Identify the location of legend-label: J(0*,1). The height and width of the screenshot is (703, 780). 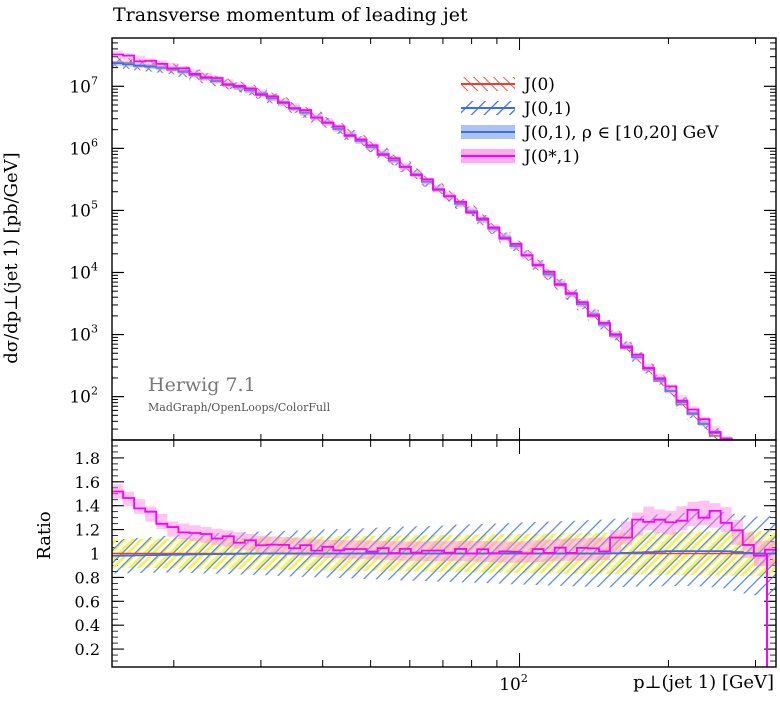
(551, 157).